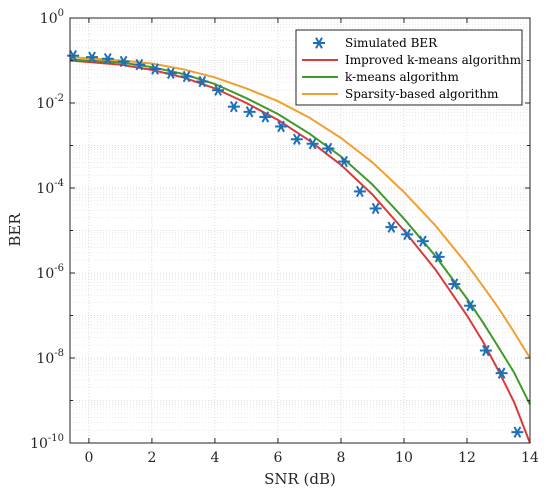 The width and height of the screenshot is (550, 497). Describe the element at coordinates (340, 458) in the screenshot. I see `x-tick-label: 8` at that location.